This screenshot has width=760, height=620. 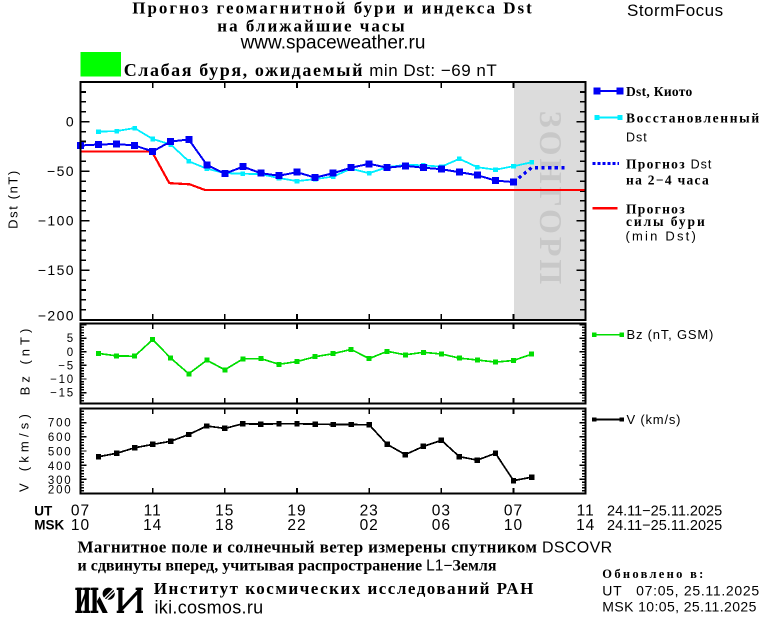 I want to click on svg-text: Dst, so click(x=637, y=138).